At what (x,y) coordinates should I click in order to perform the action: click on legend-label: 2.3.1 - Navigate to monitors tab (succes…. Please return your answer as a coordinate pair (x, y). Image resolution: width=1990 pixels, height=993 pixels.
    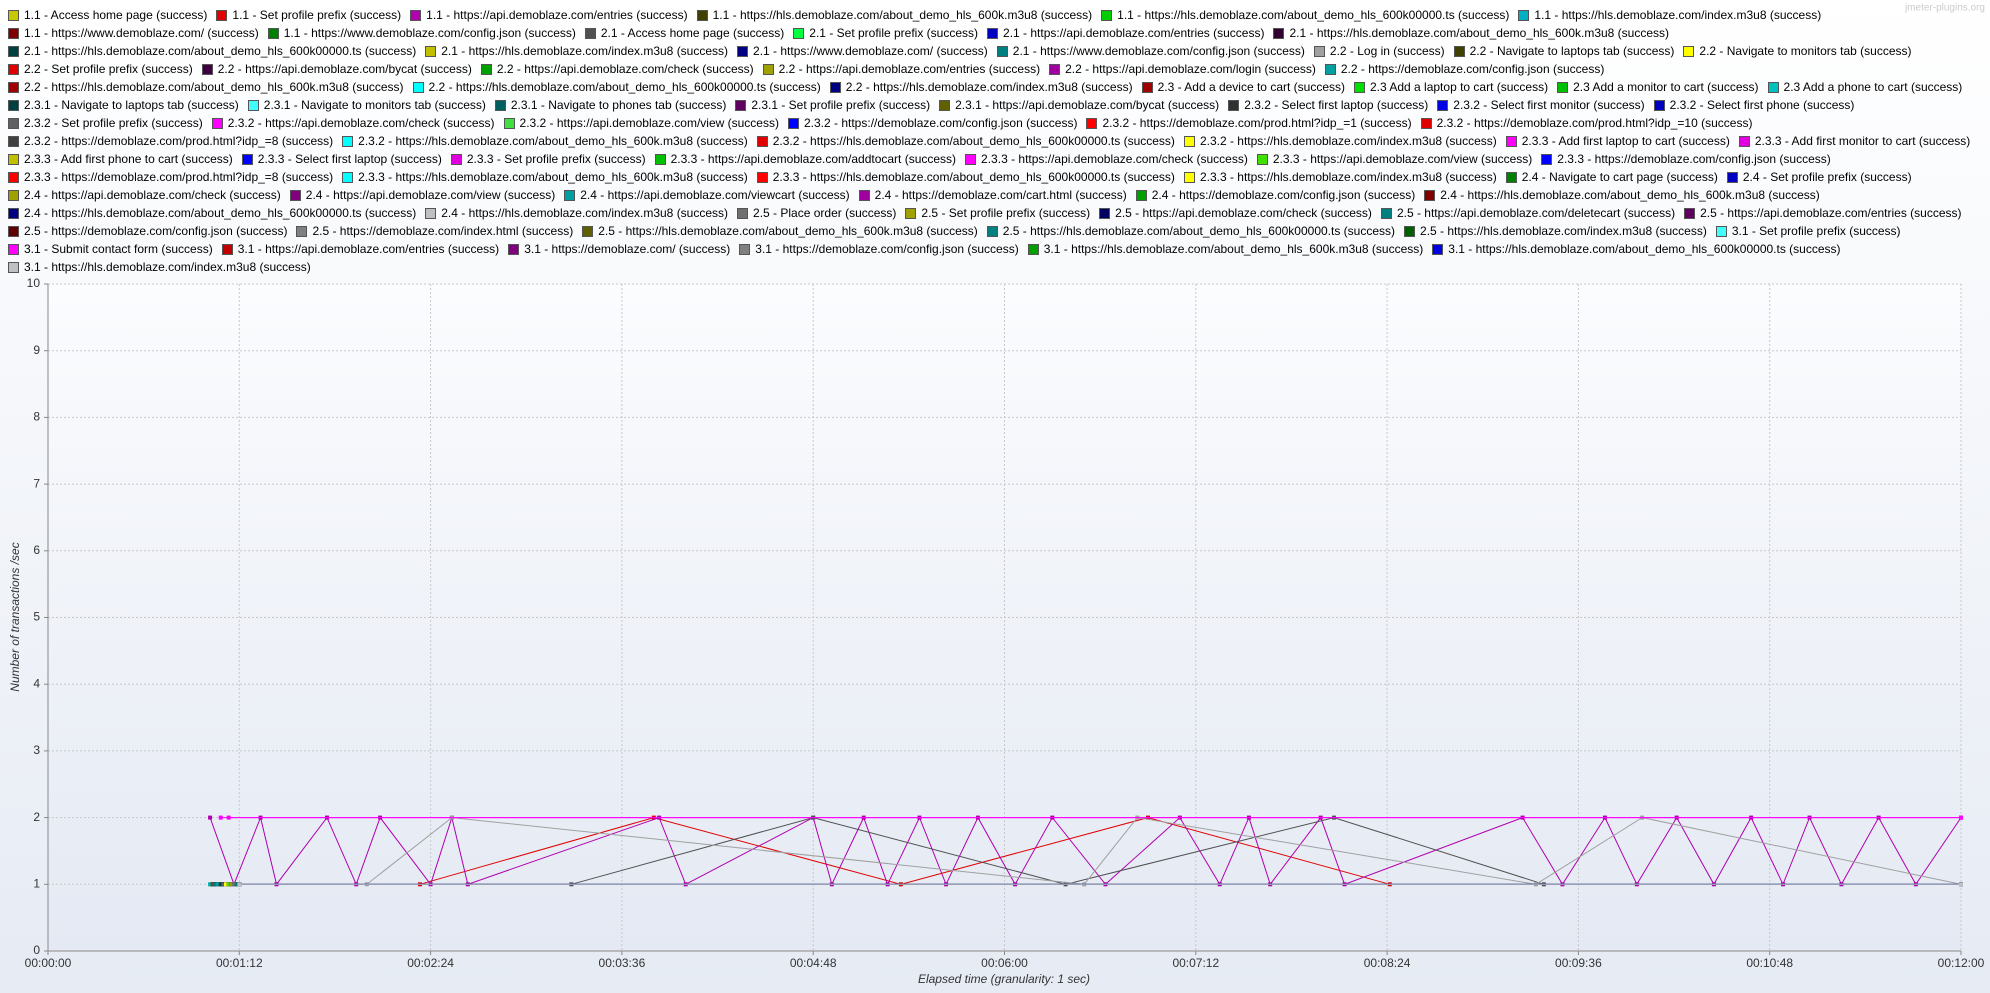
    Looking at the image, I should click on (374, 105).